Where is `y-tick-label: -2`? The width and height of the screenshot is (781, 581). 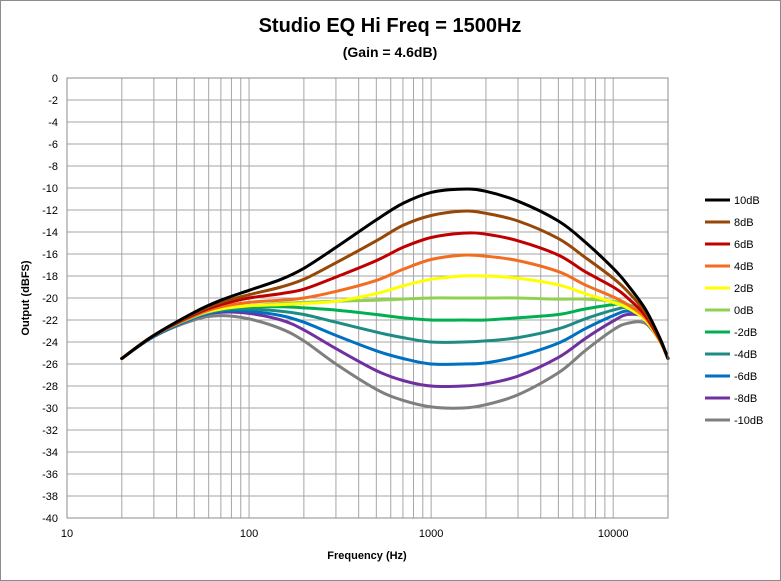
y-tick-label: -2 is located at coordinates (53, 101).